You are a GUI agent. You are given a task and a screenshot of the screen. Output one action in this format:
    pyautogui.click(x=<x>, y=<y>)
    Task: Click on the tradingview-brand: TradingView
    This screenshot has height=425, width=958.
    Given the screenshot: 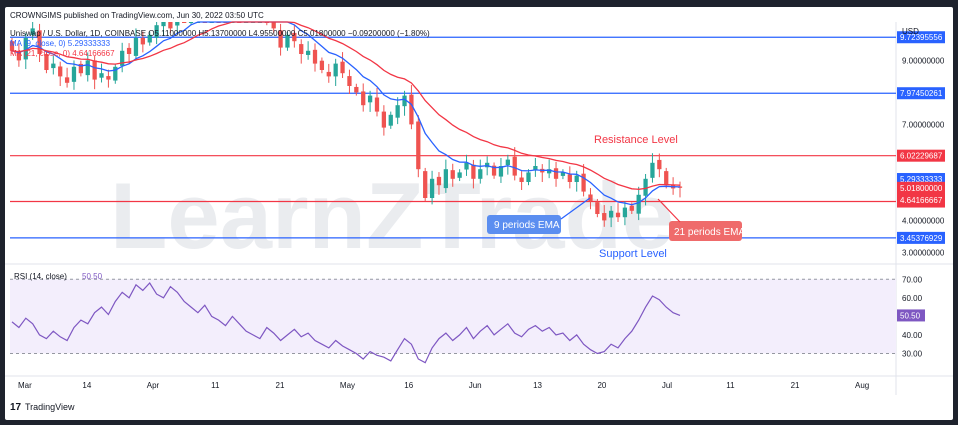 What is the action you would take?
    pyautogui.click(x=50, y=407)
    